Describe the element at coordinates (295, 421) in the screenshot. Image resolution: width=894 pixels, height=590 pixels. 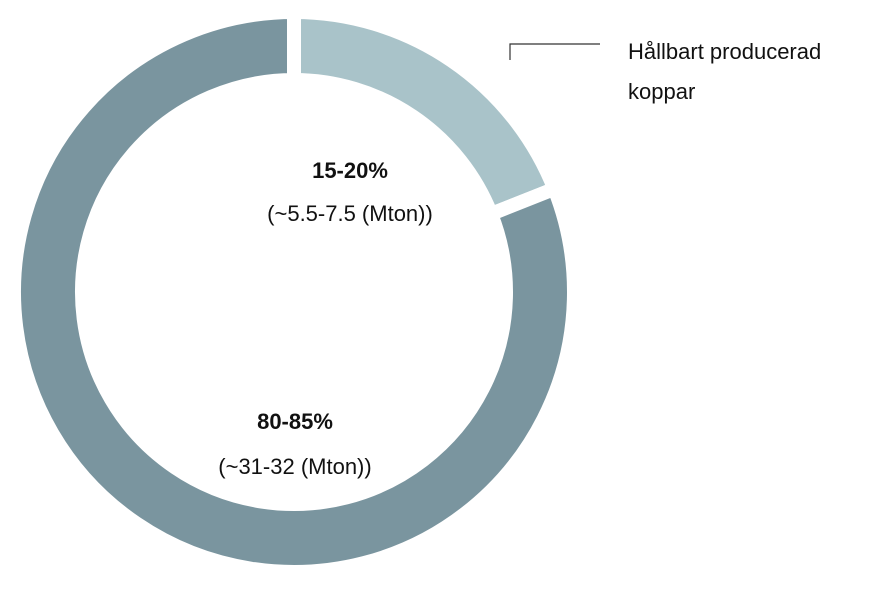
I see `value-label: 80-85%` at that location.